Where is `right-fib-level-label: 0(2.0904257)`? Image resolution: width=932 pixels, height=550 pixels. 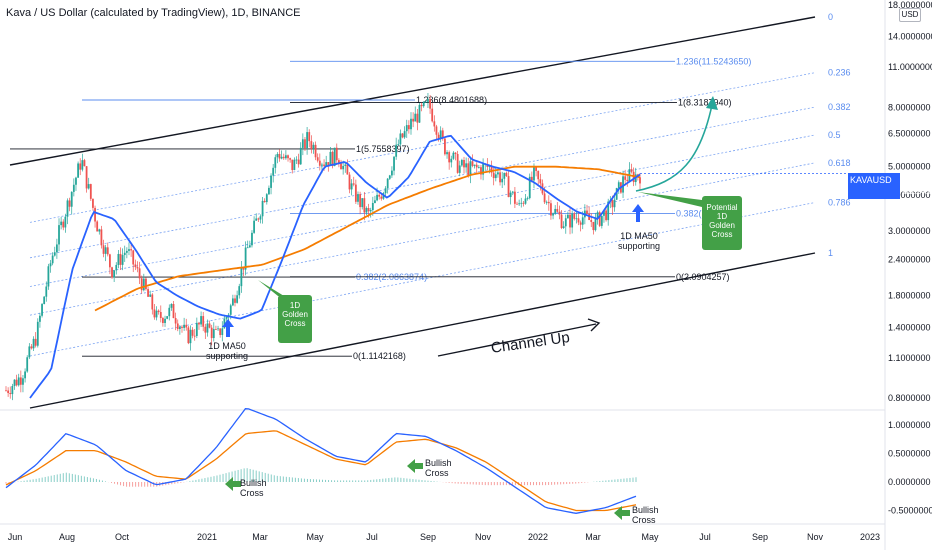
right-fib-level-label: 0(2.0904257) is located at coordinates (703, 277).